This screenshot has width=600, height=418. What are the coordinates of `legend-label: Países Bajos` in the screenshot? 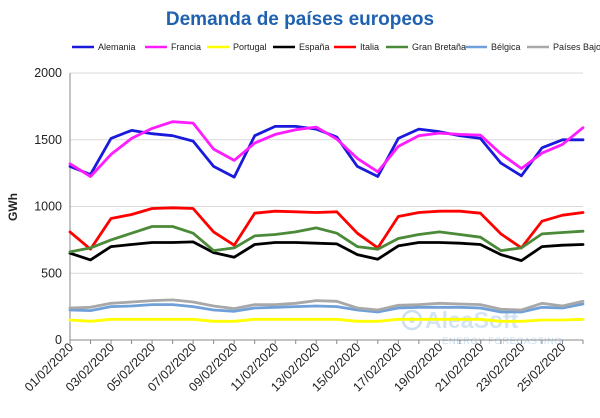 It's located at (576, 47).